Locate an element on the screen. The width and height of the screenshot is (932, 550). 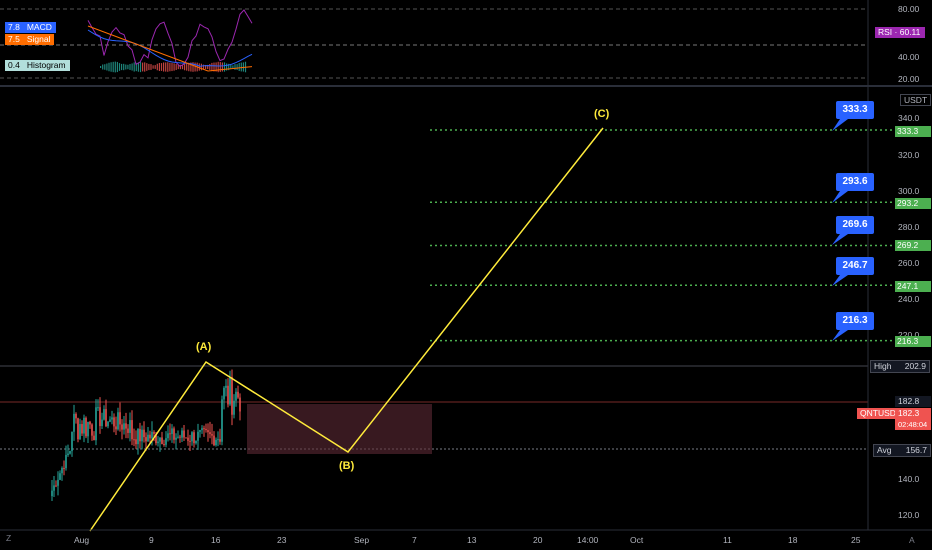
histogram-legend: 0.4 Histogram is located at coordinates (37, 65).